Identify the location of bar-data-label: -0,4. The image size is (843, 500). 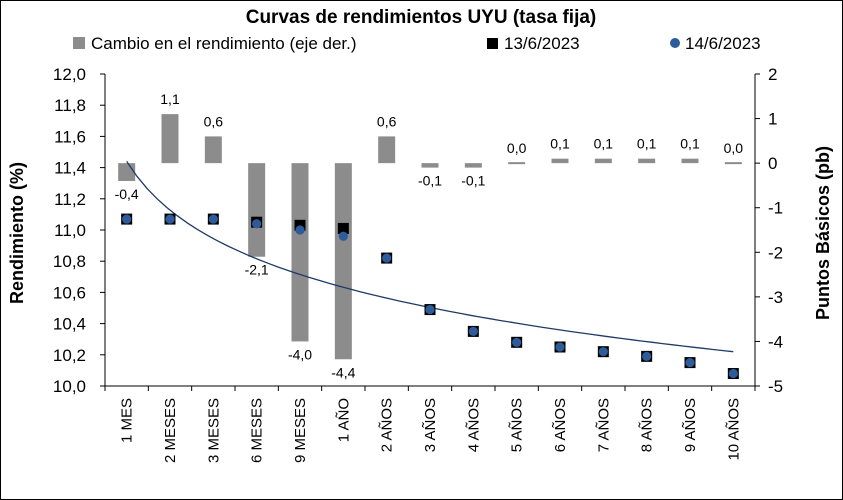
(127, 194).